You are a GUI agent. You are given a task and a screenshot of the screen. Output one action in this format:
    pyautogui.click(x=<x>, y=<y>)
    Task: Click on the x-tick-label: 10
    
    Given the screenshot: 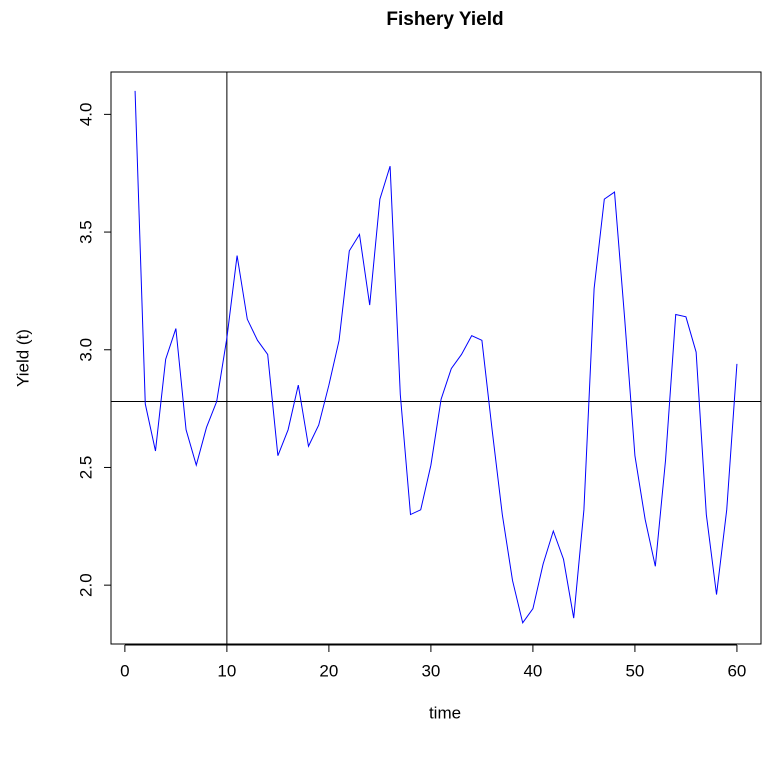 What is the action you would take?
    pyautogui.click(x=226, y=670)
    